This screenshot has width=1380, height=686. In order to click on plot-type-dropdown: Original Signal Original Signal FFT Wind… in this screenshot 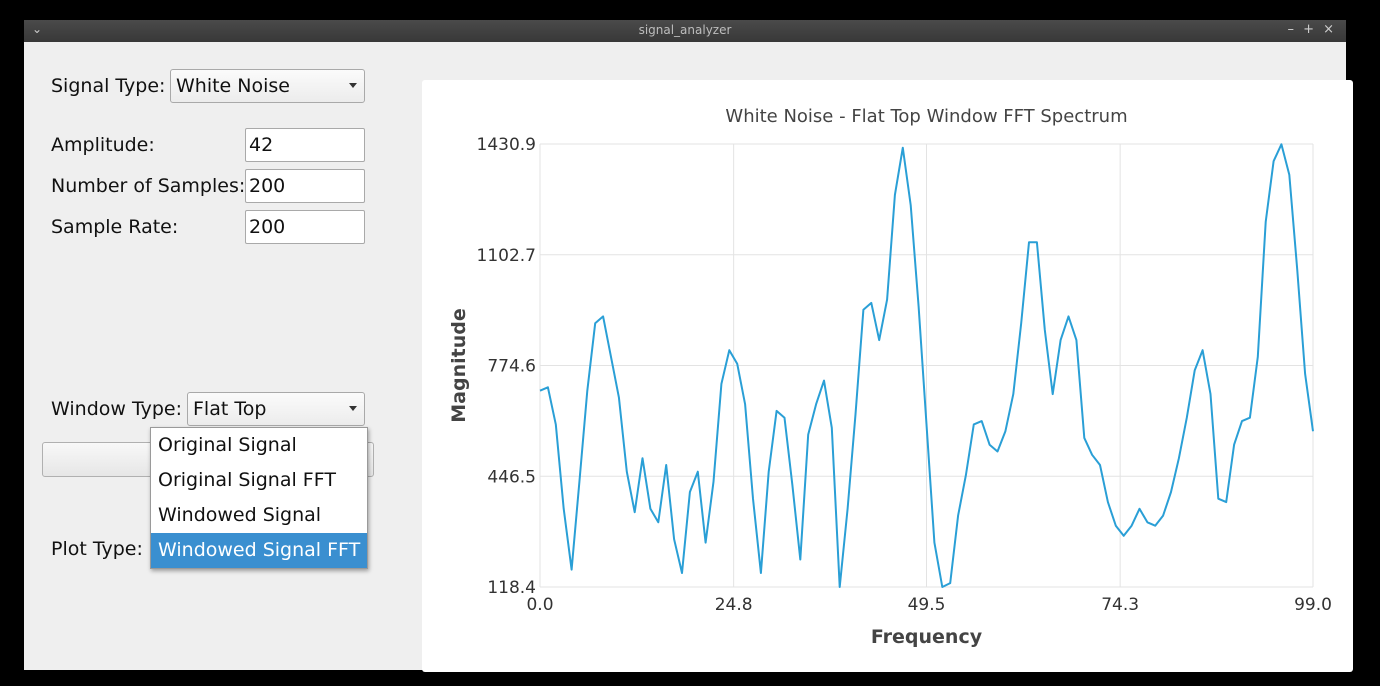, I will do `click(259, 498)`.